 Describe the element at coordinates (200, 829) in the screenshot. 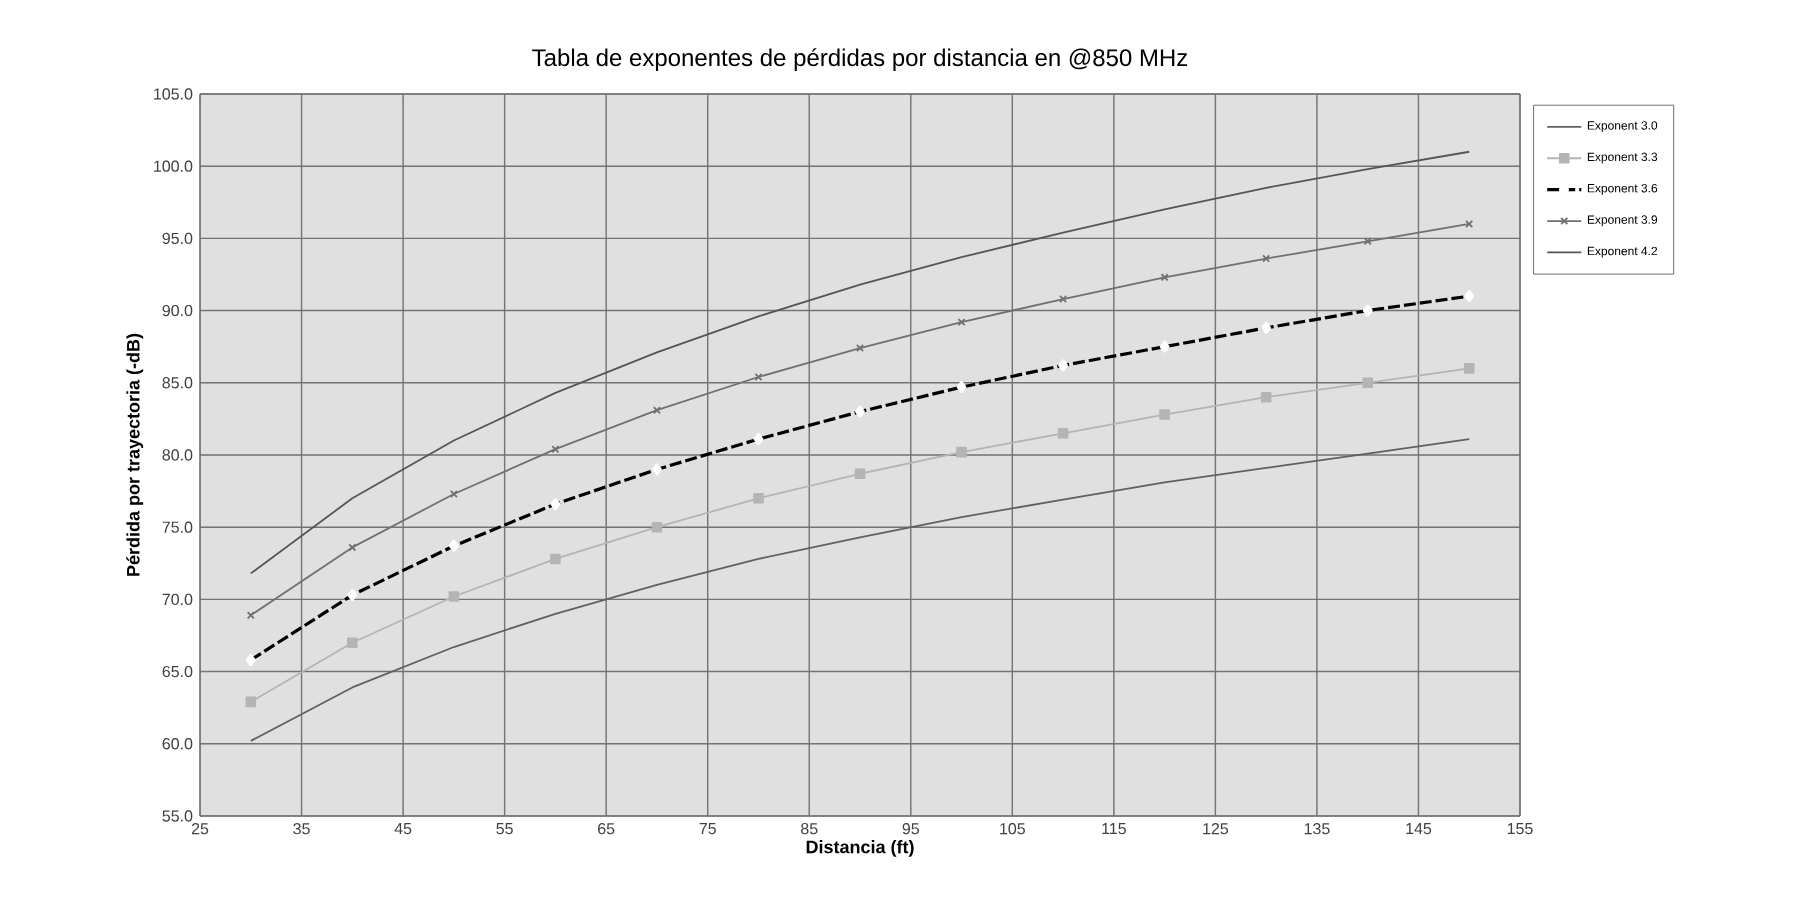

I see `x-tick-label: 25` at that location.